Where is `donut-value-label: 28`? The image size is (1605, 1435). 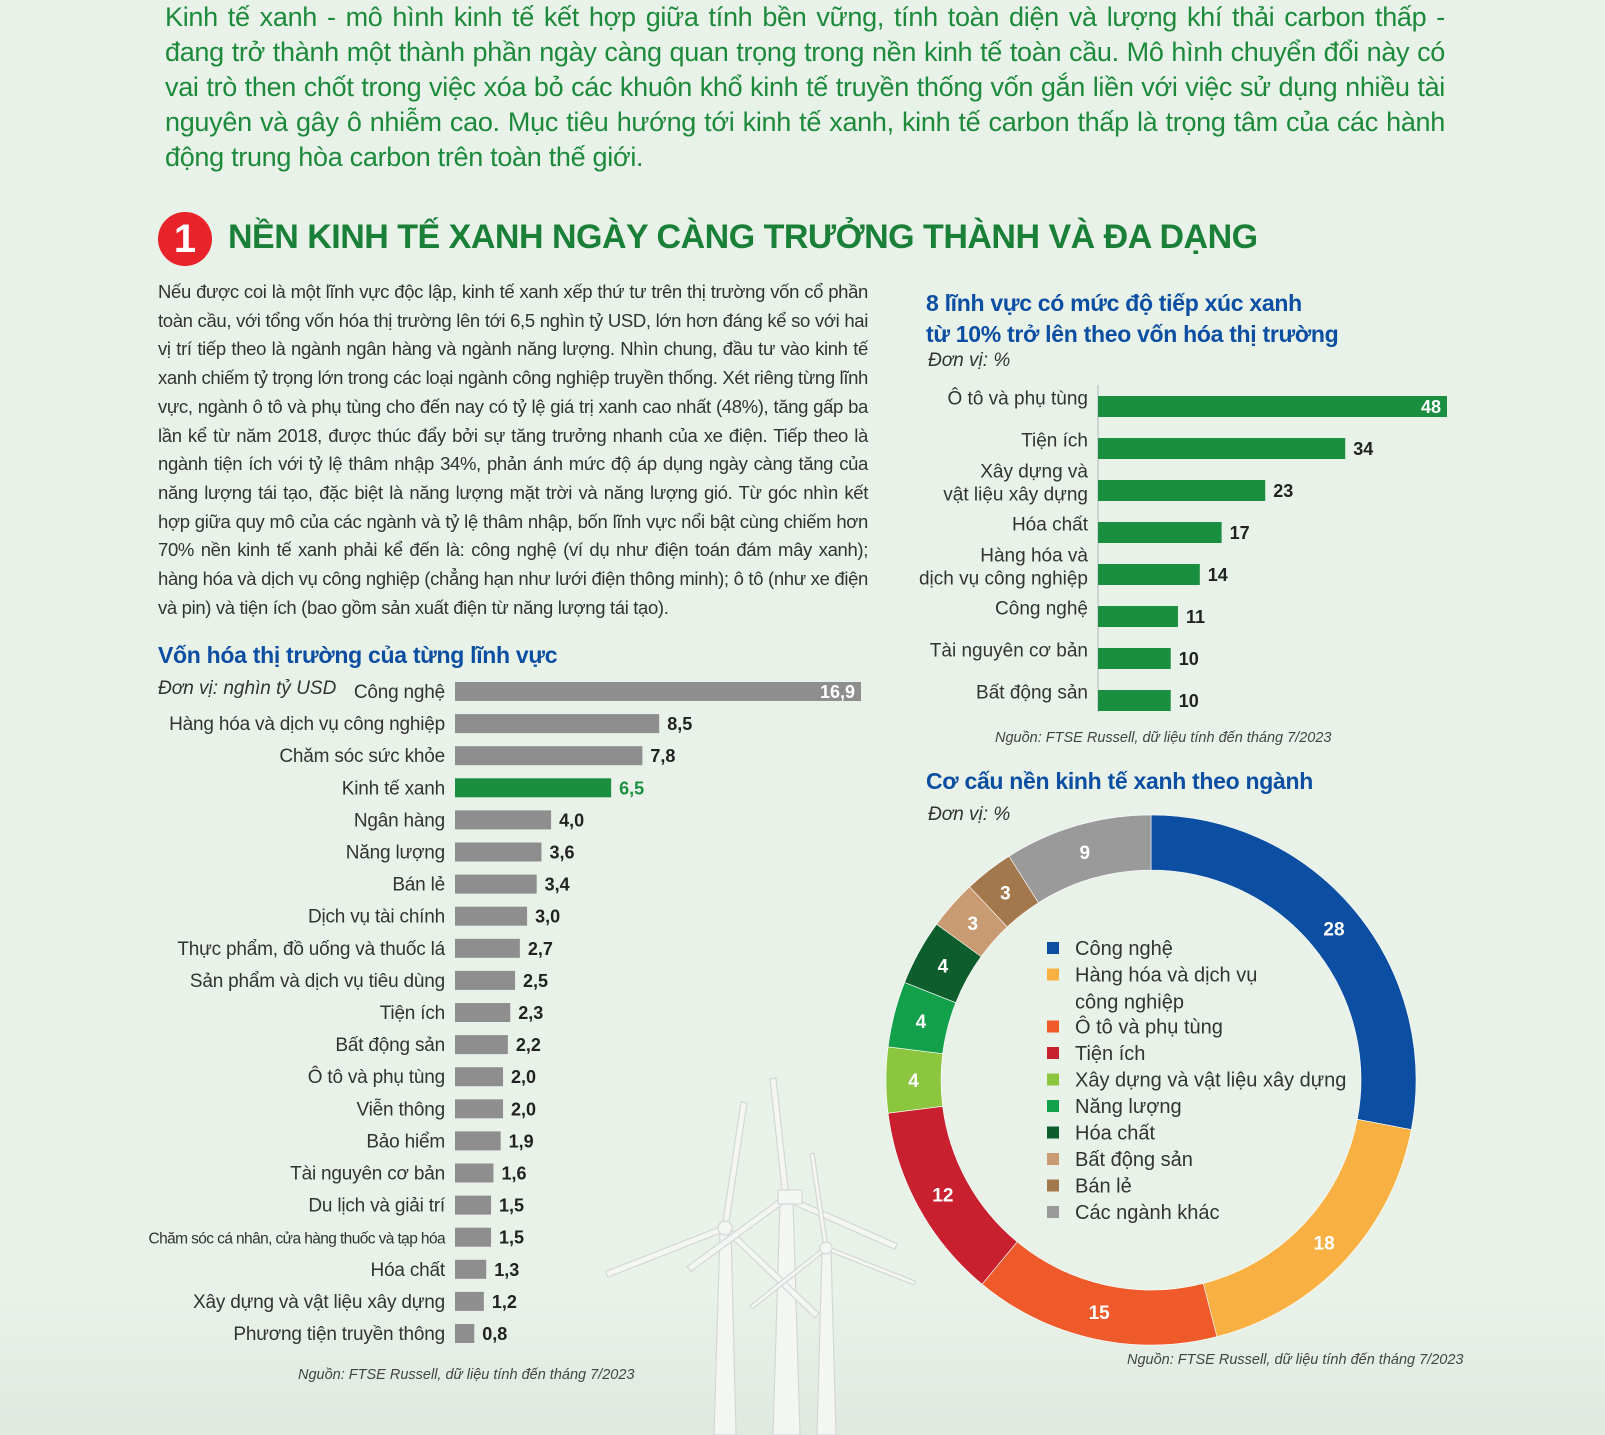 donut-value-label: 28 is located at coordinates (1333, 930).